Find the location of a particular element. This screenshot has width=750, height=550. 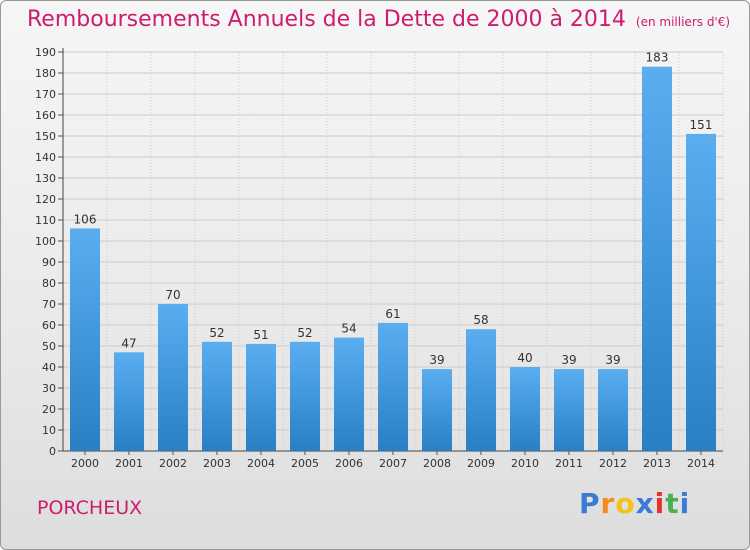

bar-value-label: 151 is located at coordinates (701, 125).